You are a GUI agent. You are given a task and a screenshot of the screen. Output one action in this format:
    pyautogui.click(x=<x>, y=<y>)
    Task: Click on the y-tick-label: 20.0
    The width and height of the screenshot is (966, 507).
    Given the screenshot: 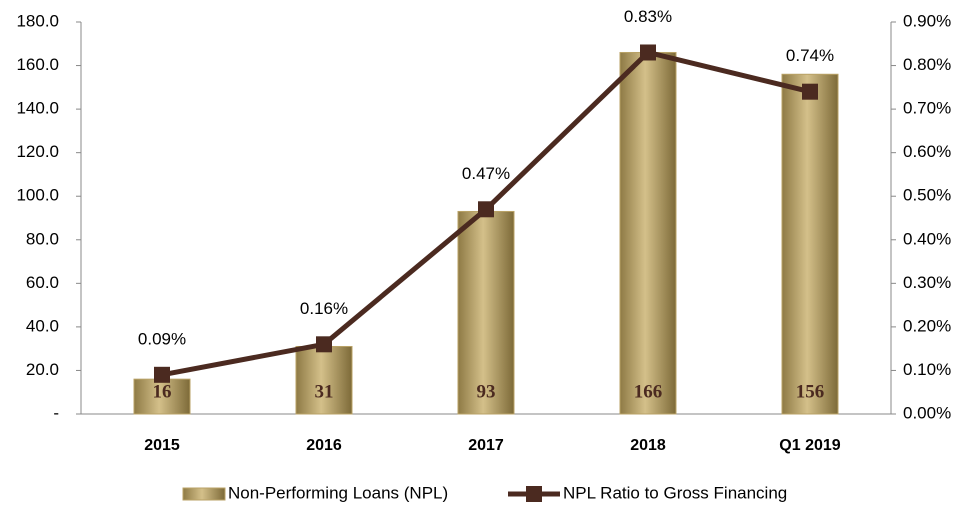 What is the action you would take?
    pyautogui.click(x=42, y=369)
    